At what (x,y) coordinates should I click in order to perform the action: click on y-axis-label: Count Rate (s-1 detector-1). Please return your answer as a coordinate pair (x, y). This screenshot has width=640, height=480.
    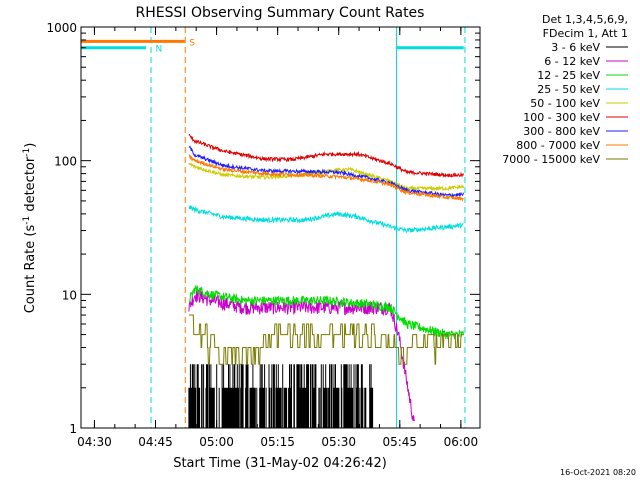
    Looking at the image, I should click on (30, 228).